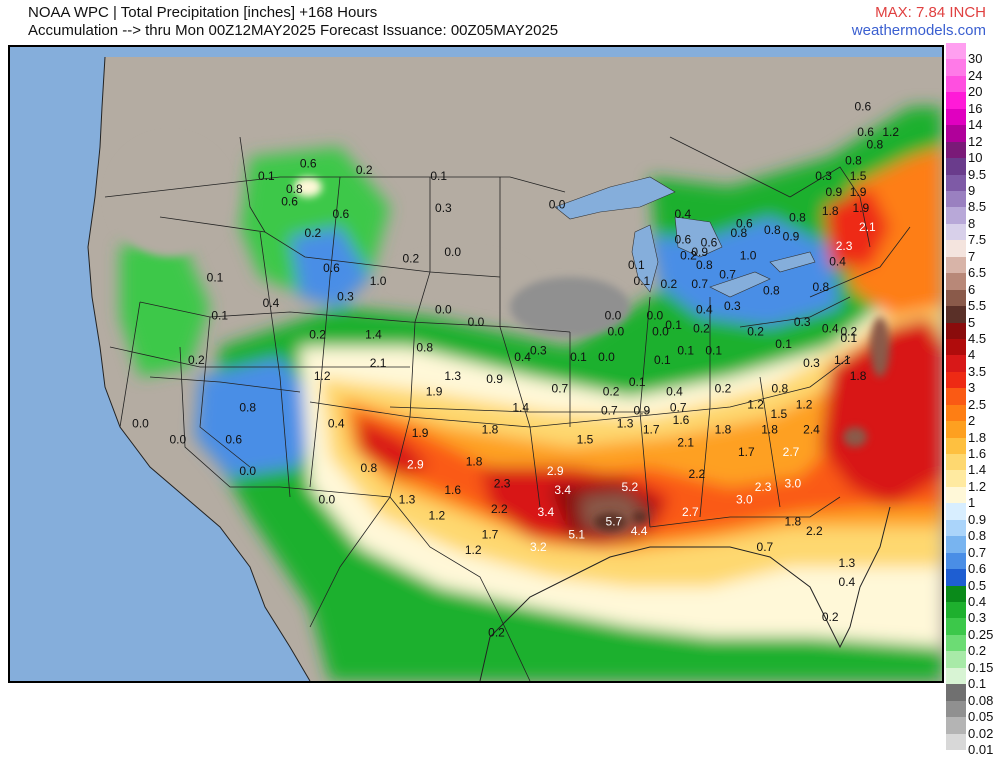 The width and height of the screenshot is (1000, 757). What do you see at coordinates (975, 158) in the screenshot?
I see `legend-label: 10` at bounding box center [975, 158].